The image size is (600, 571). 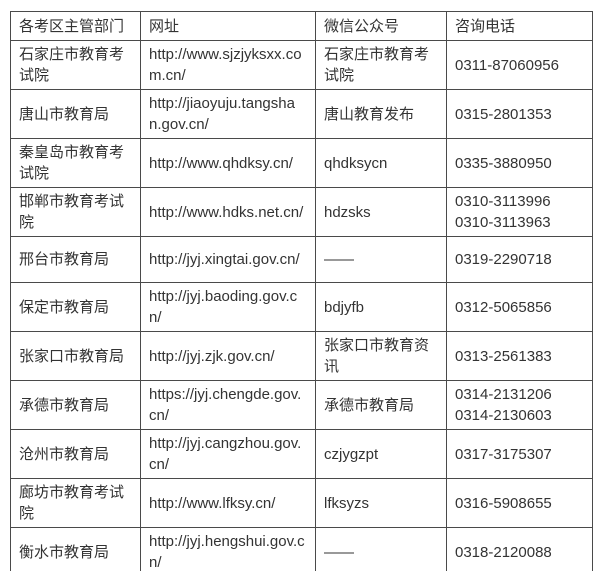 I want to click on cell-phone: 0316-5908655, so click(x=519, y=503).